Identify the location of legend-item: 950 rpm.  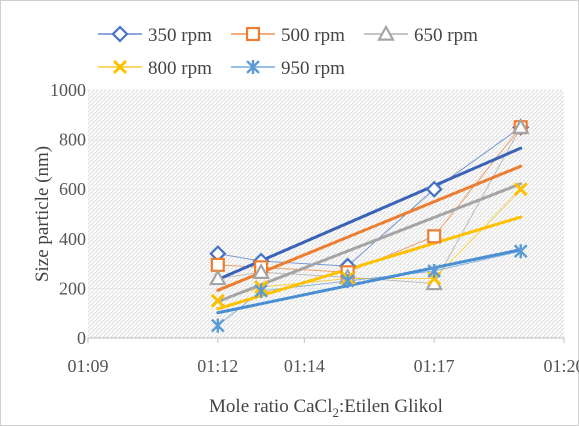
(288, 68).